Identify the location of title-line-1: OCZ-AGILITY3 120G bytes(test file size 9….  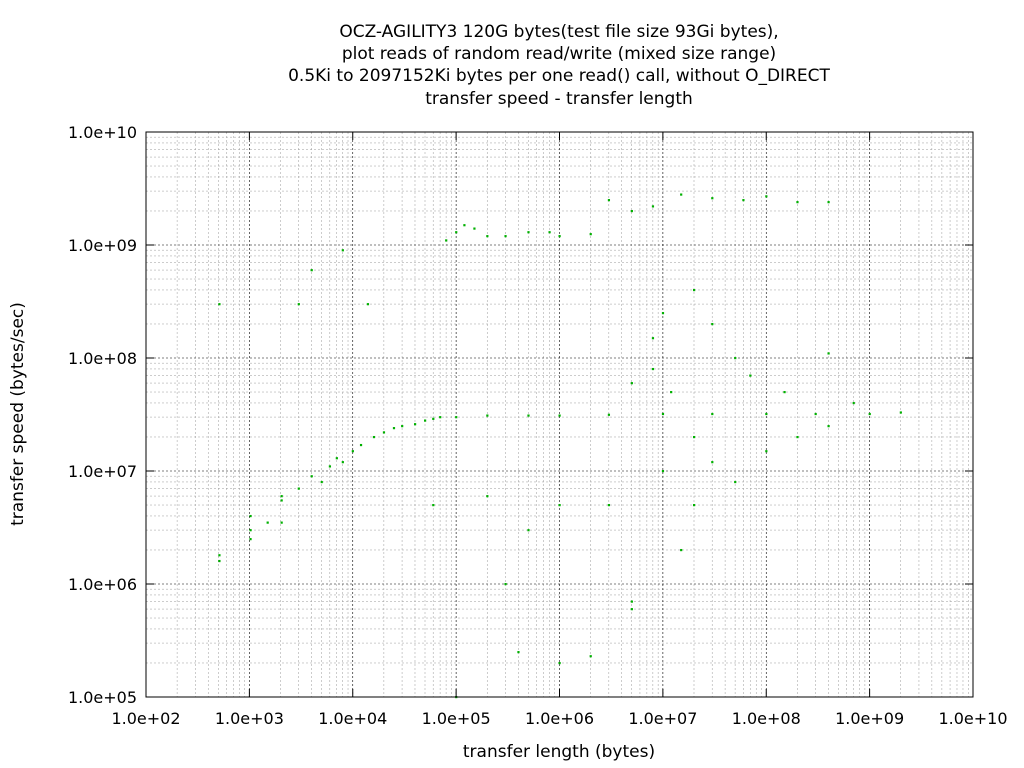
(558, 32).